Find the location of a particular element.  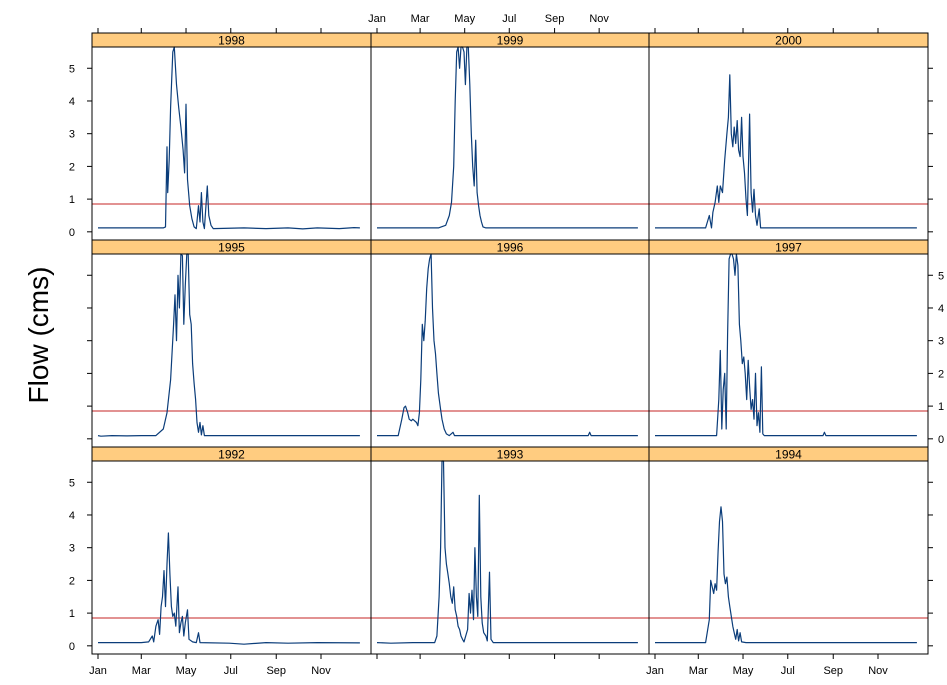

panel-frame-1998 is located at coordinates (231, 143).